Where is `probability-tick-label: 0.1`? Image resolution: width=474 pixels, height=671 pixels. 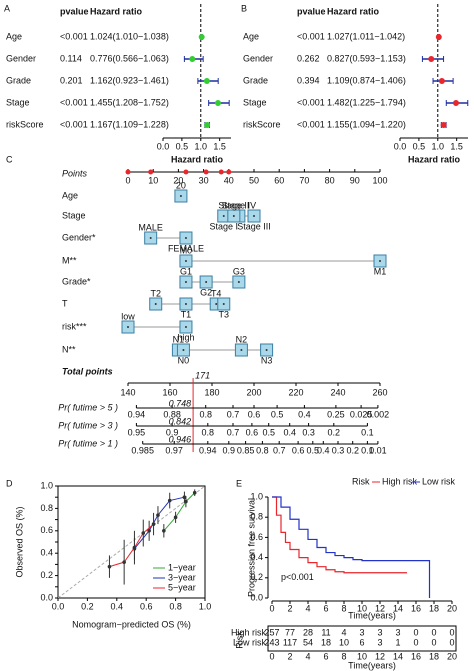
probability-tick-label: 0.1 is located at coordinates (367, 432).